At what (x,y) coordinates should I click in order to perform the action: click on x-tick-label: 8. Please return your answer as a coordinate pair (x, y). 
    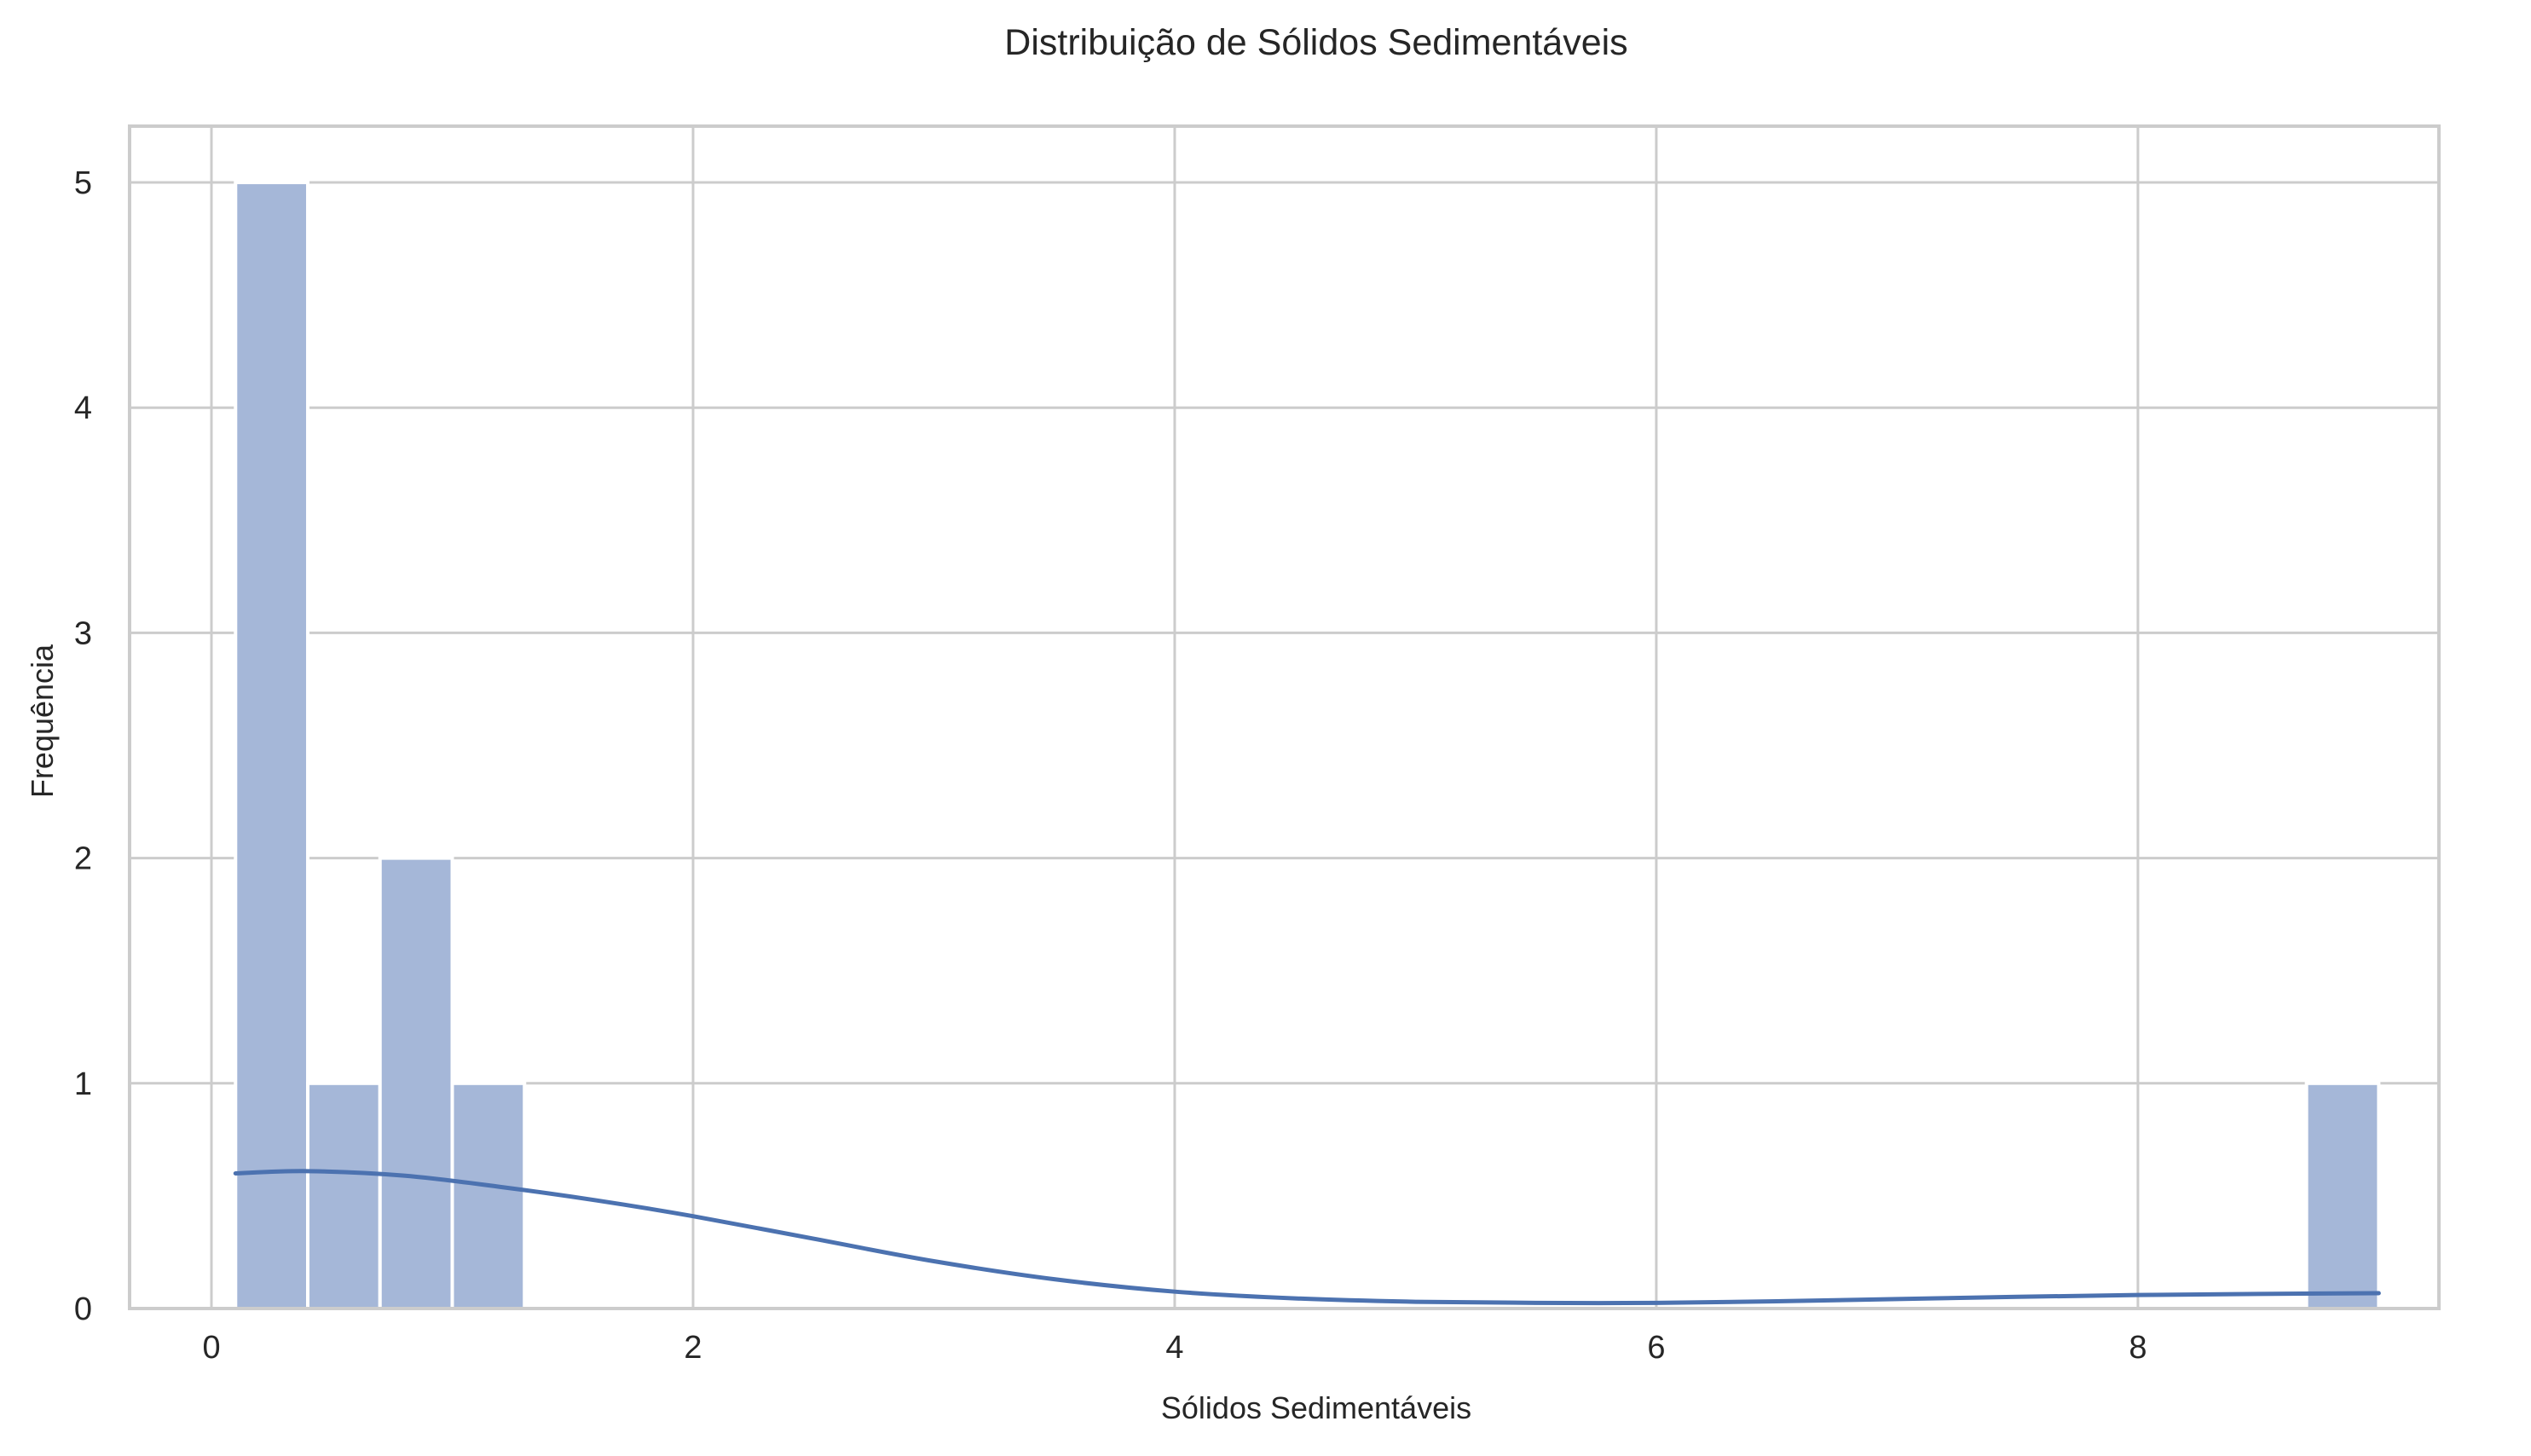
    Looking at the image, I should click on (2138, 1348).